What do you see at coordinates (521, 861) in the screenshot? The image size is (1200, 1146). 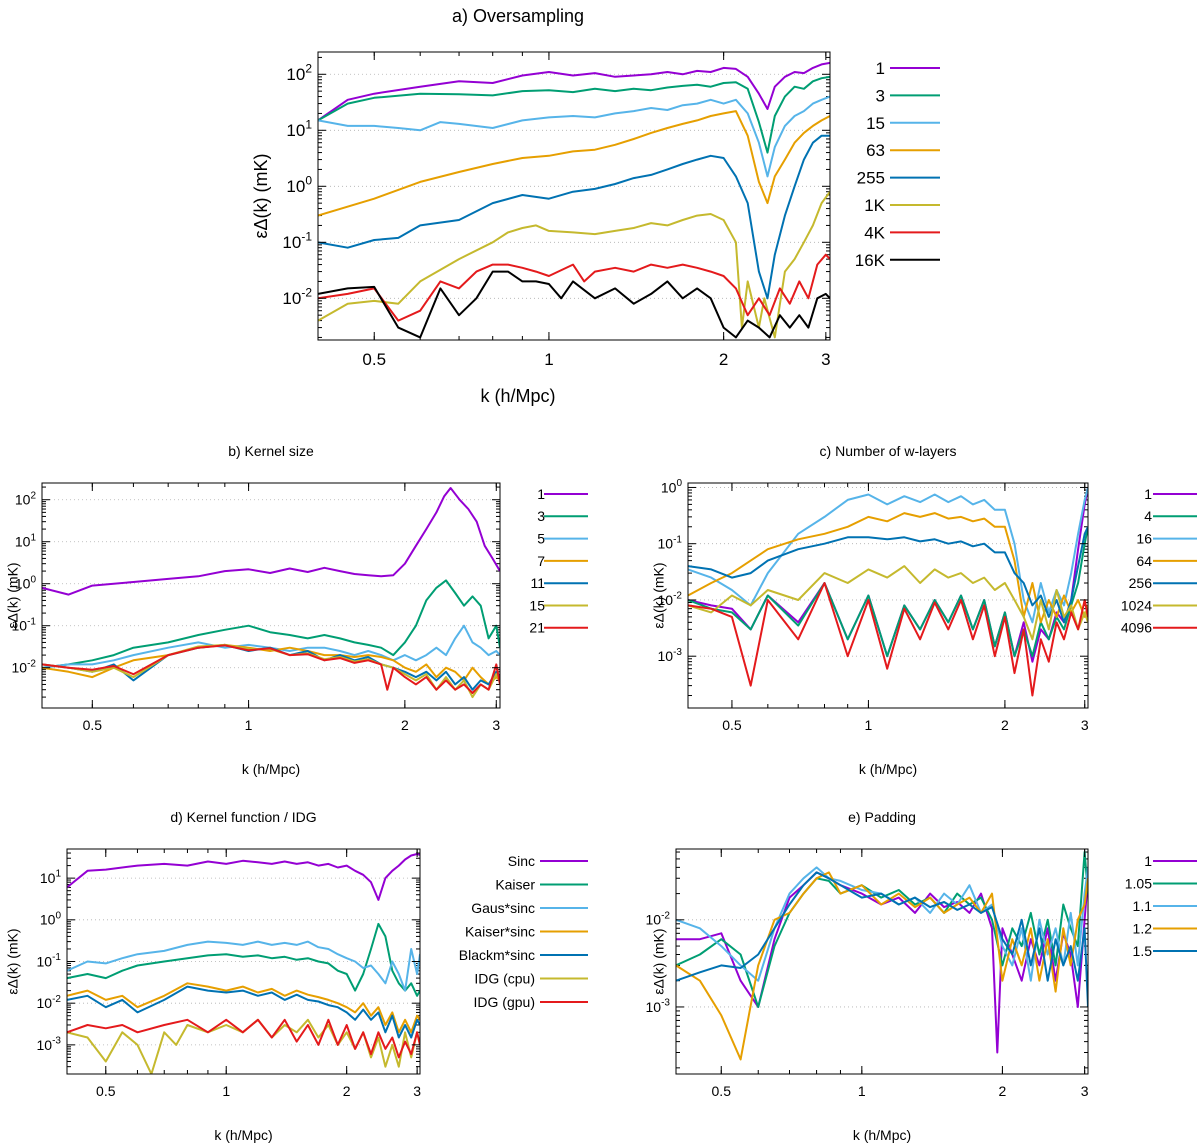 I see `legend-label: Sinc` at bounding box center [521, 861].